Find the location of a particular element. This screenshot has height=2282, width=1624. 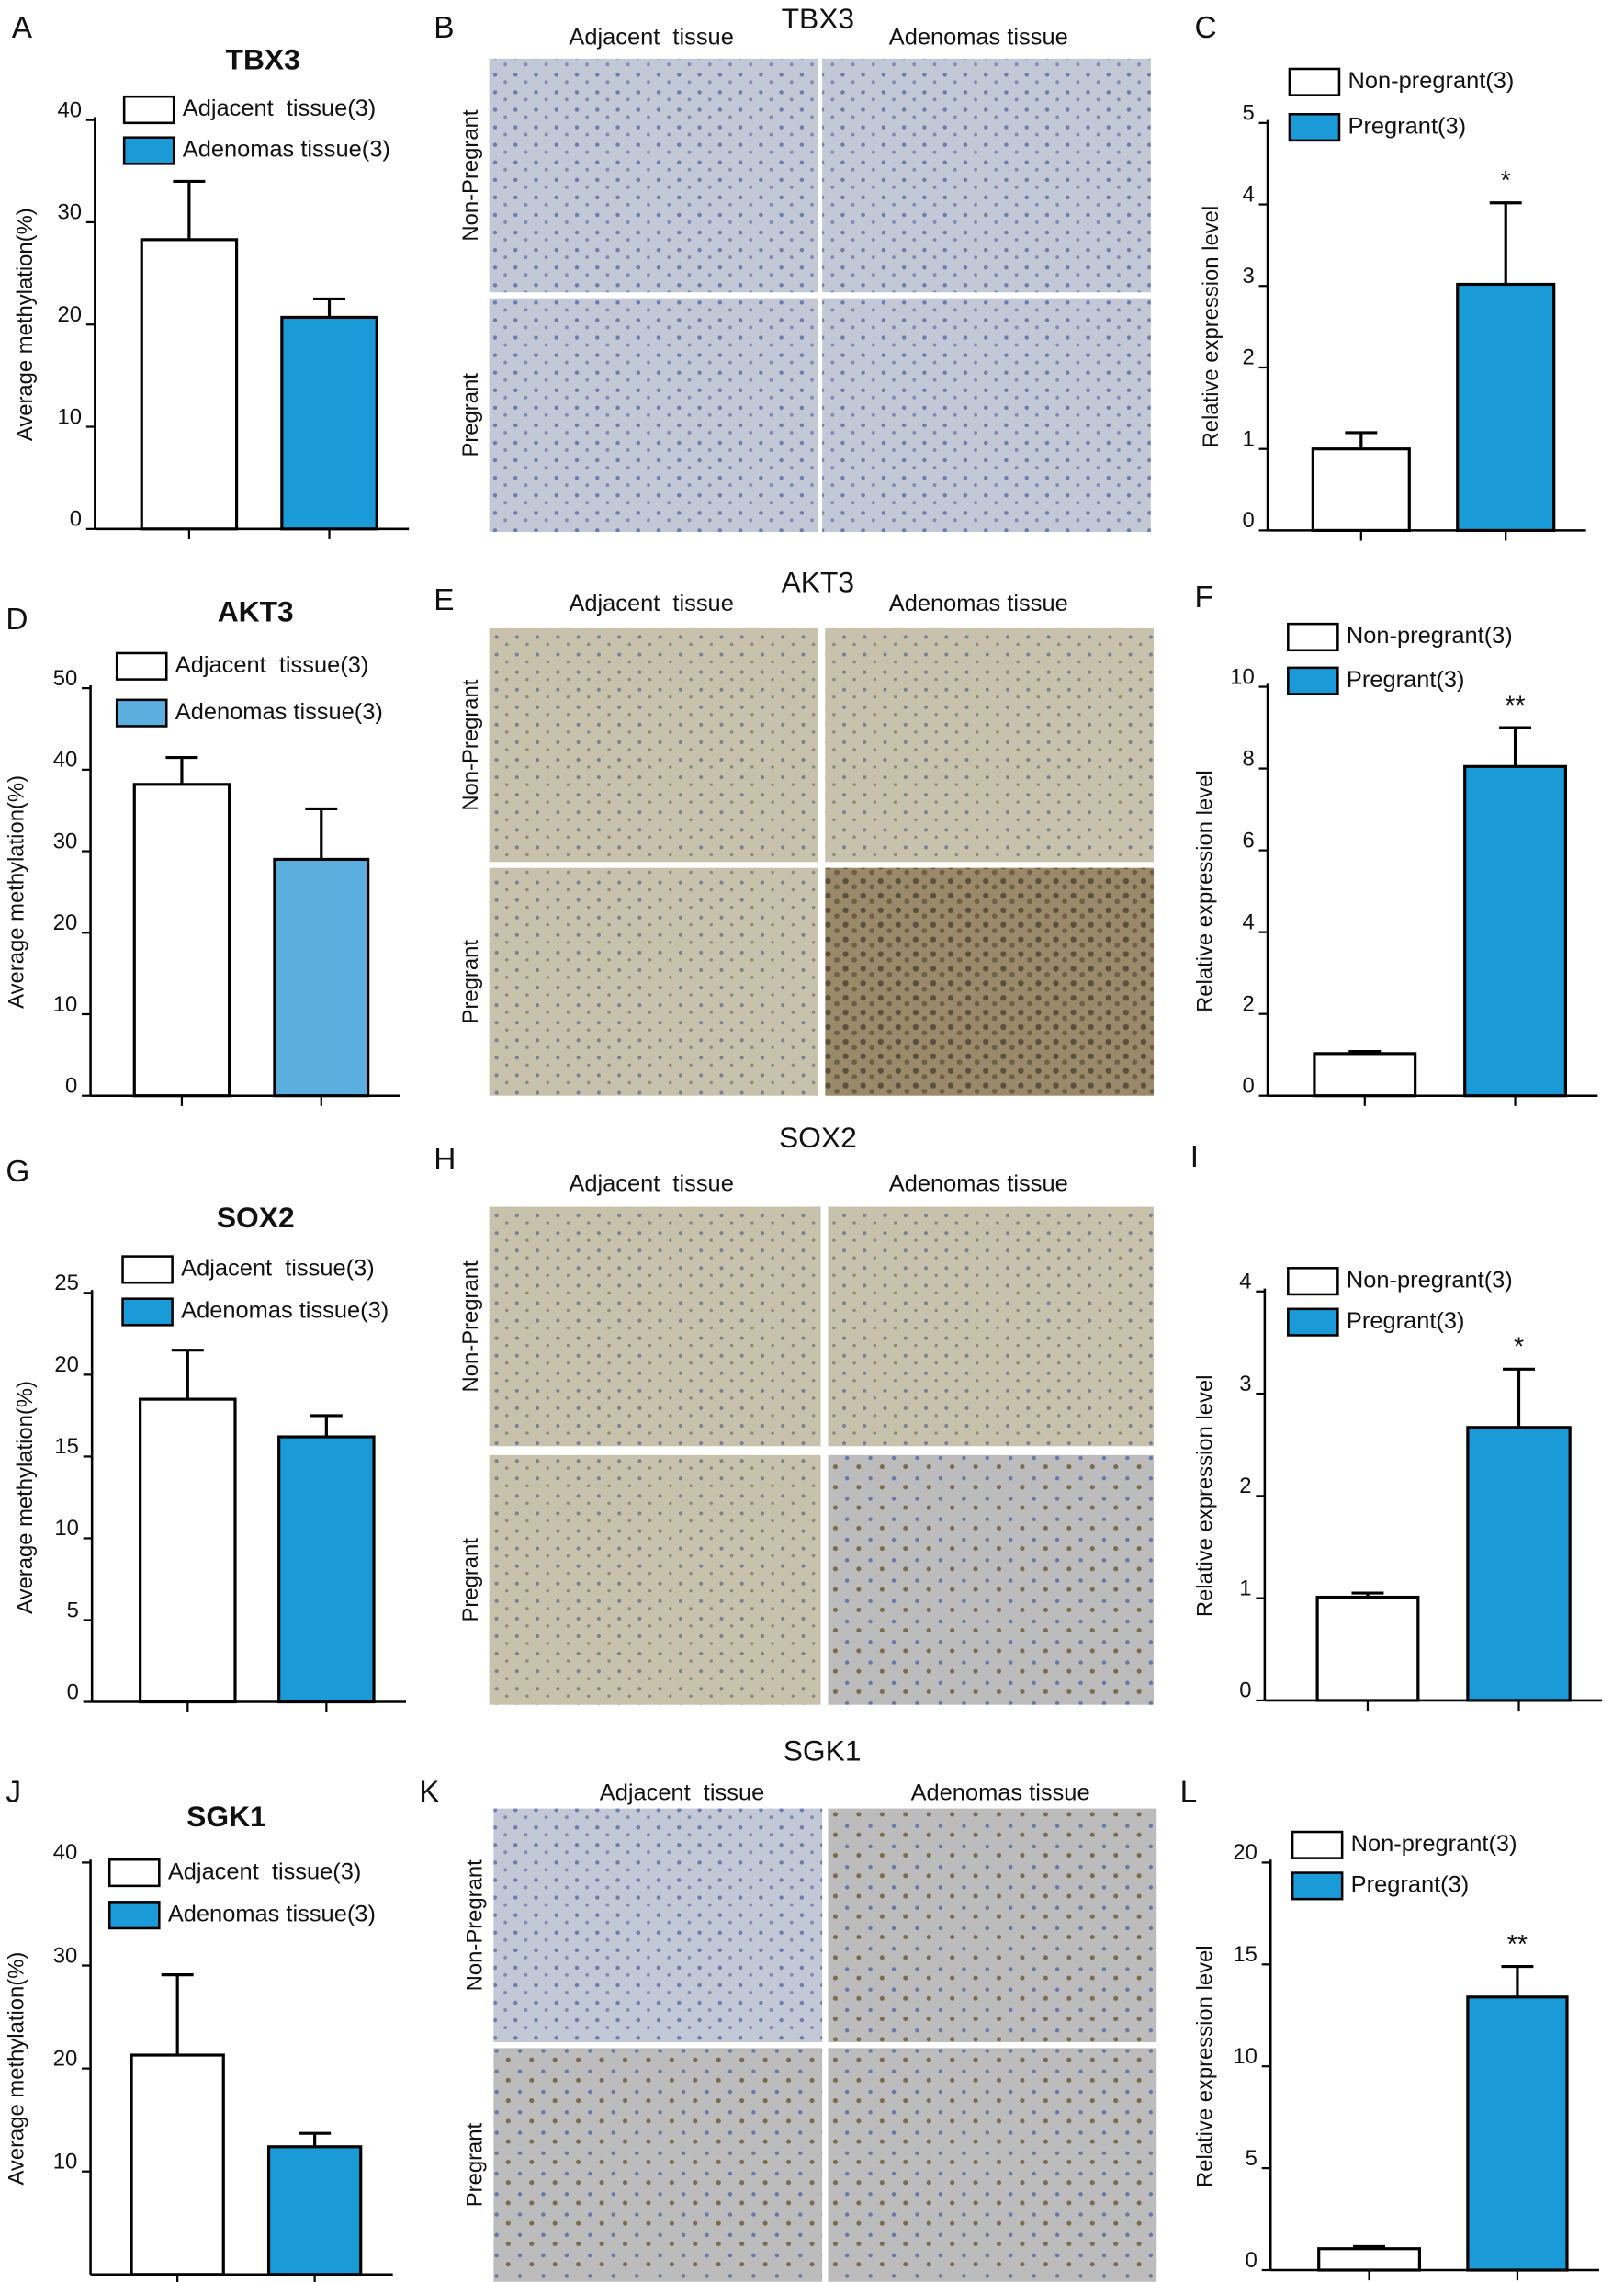

panel-label: B is located at coordinates (444, 28).